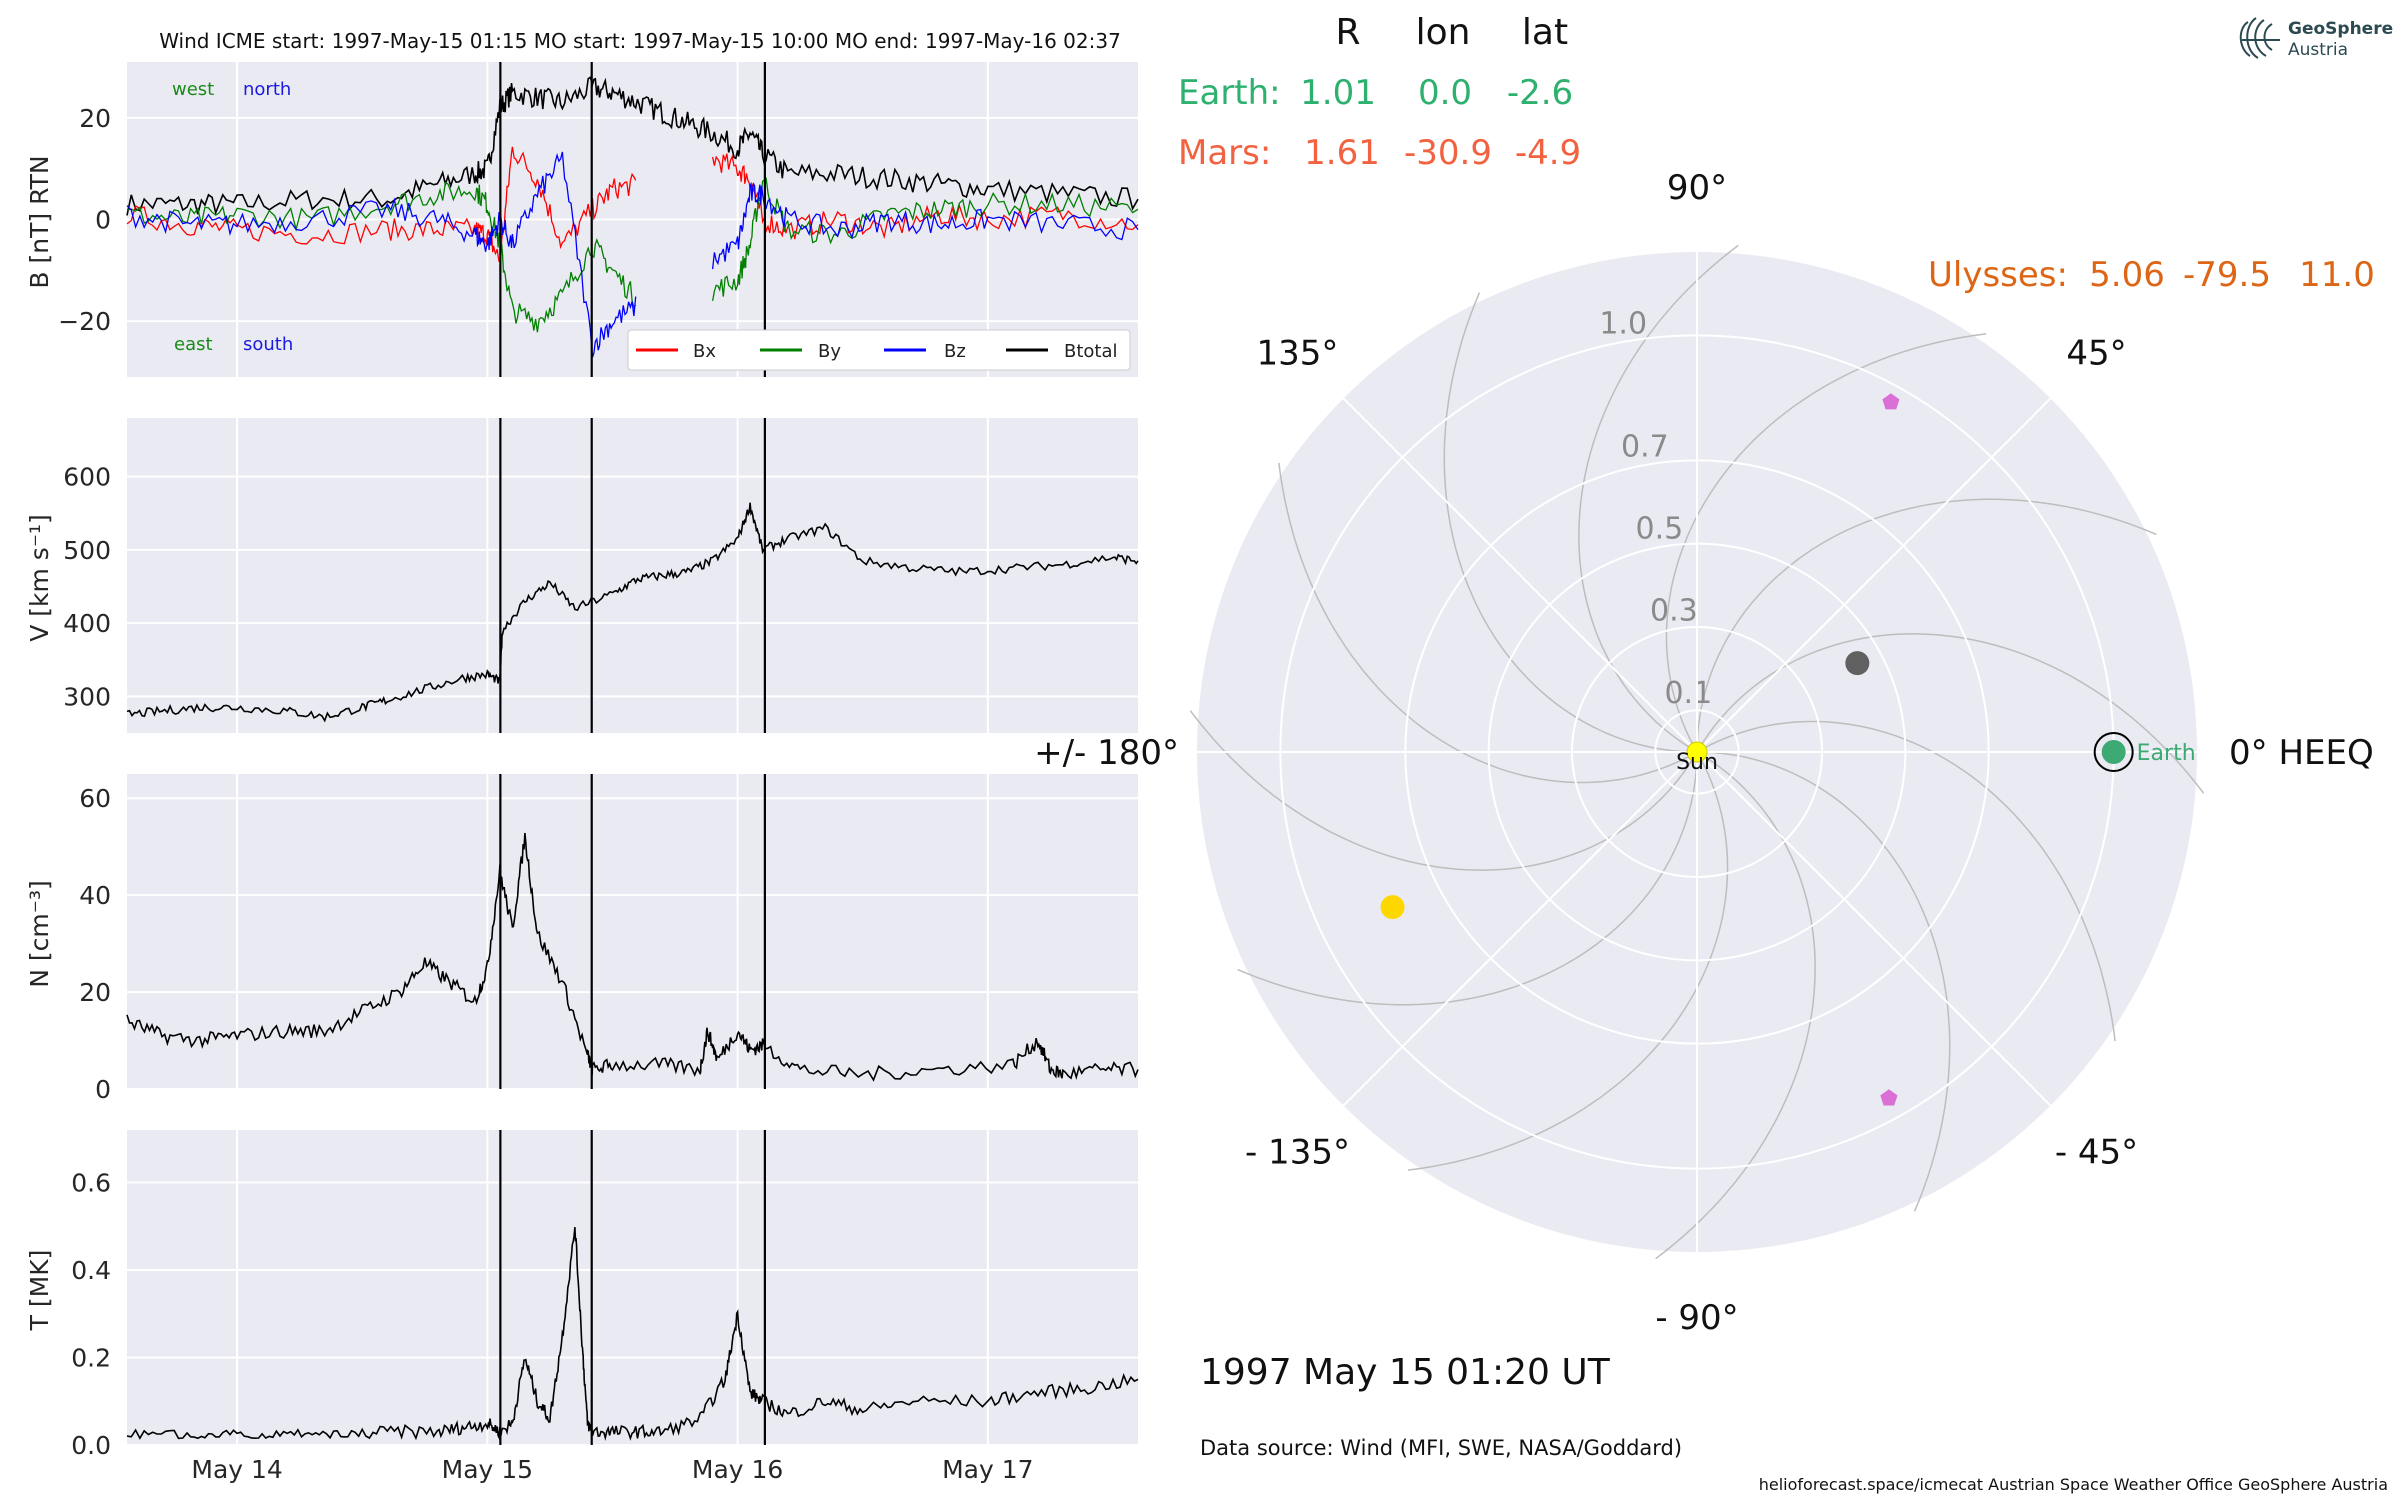 The height and width of the screenshot is (1500, 2400). I want to click on panel-n-background, so click(632, 931).